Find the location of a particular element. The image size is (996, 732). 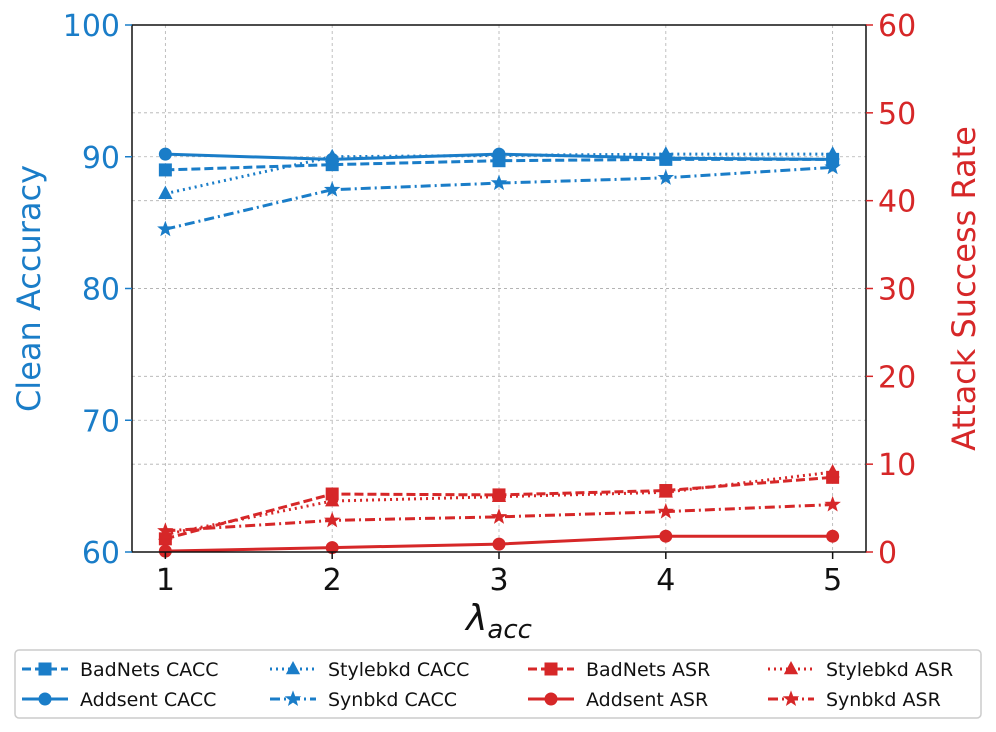

y-right-tick-label-20: 20 is located at coordinates (897, 377).